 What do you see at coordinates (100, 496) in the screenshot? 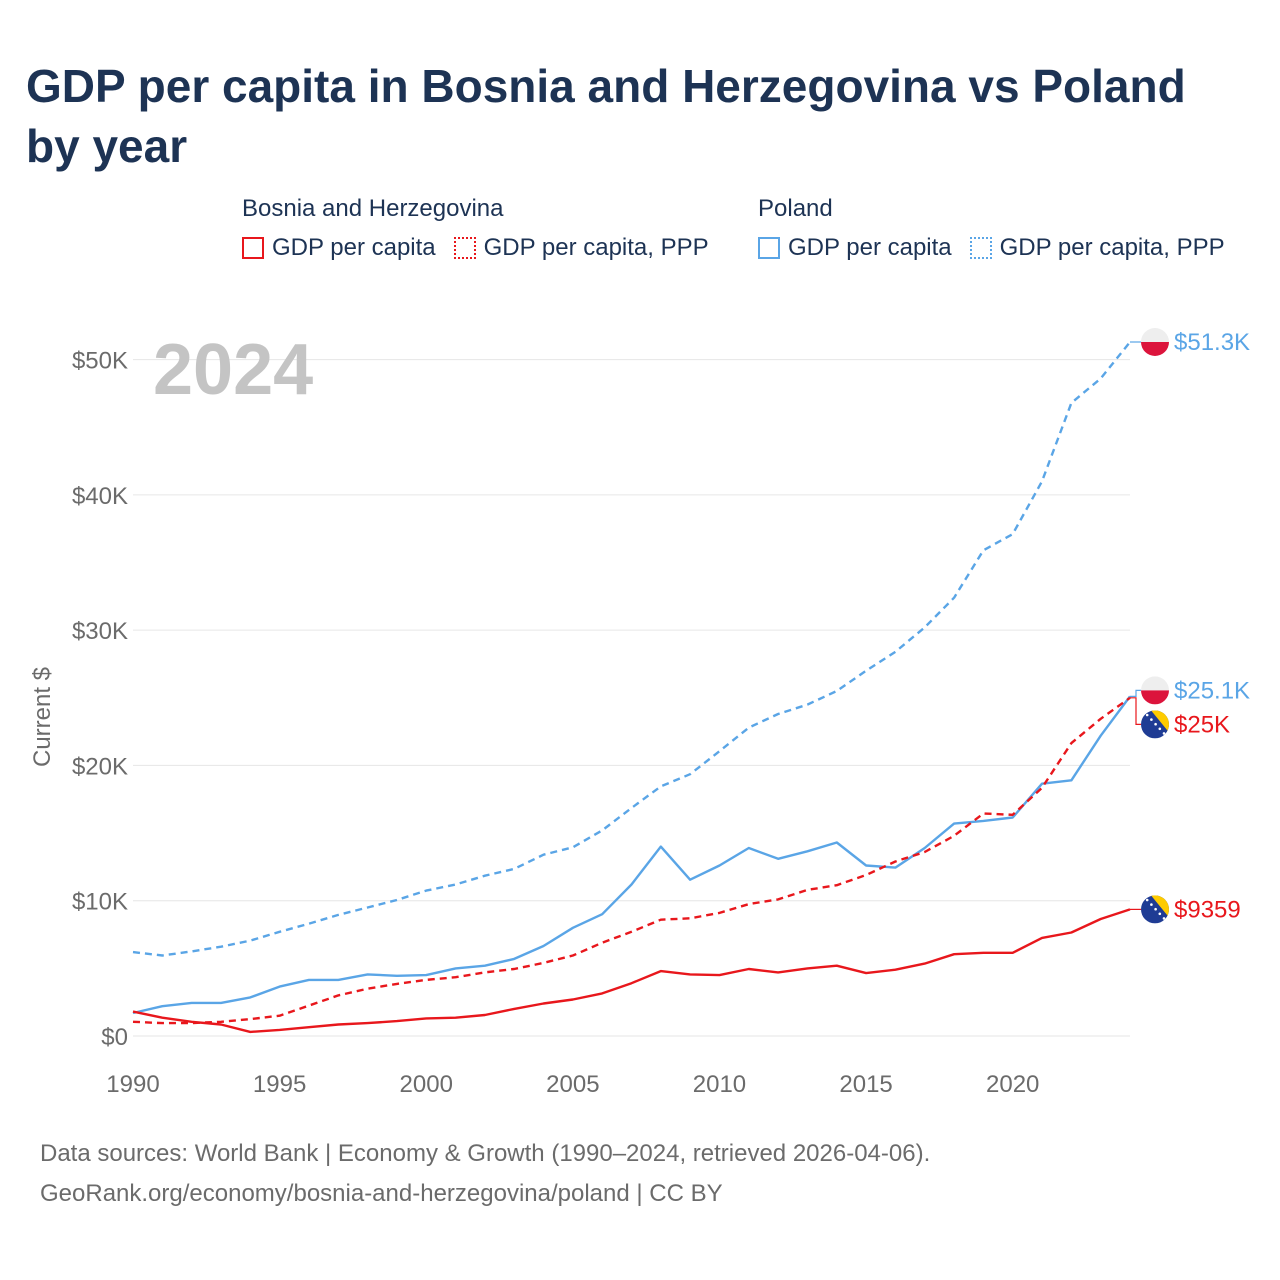
I see `y-tick-label: $40K` at bounding box center [100, 496].